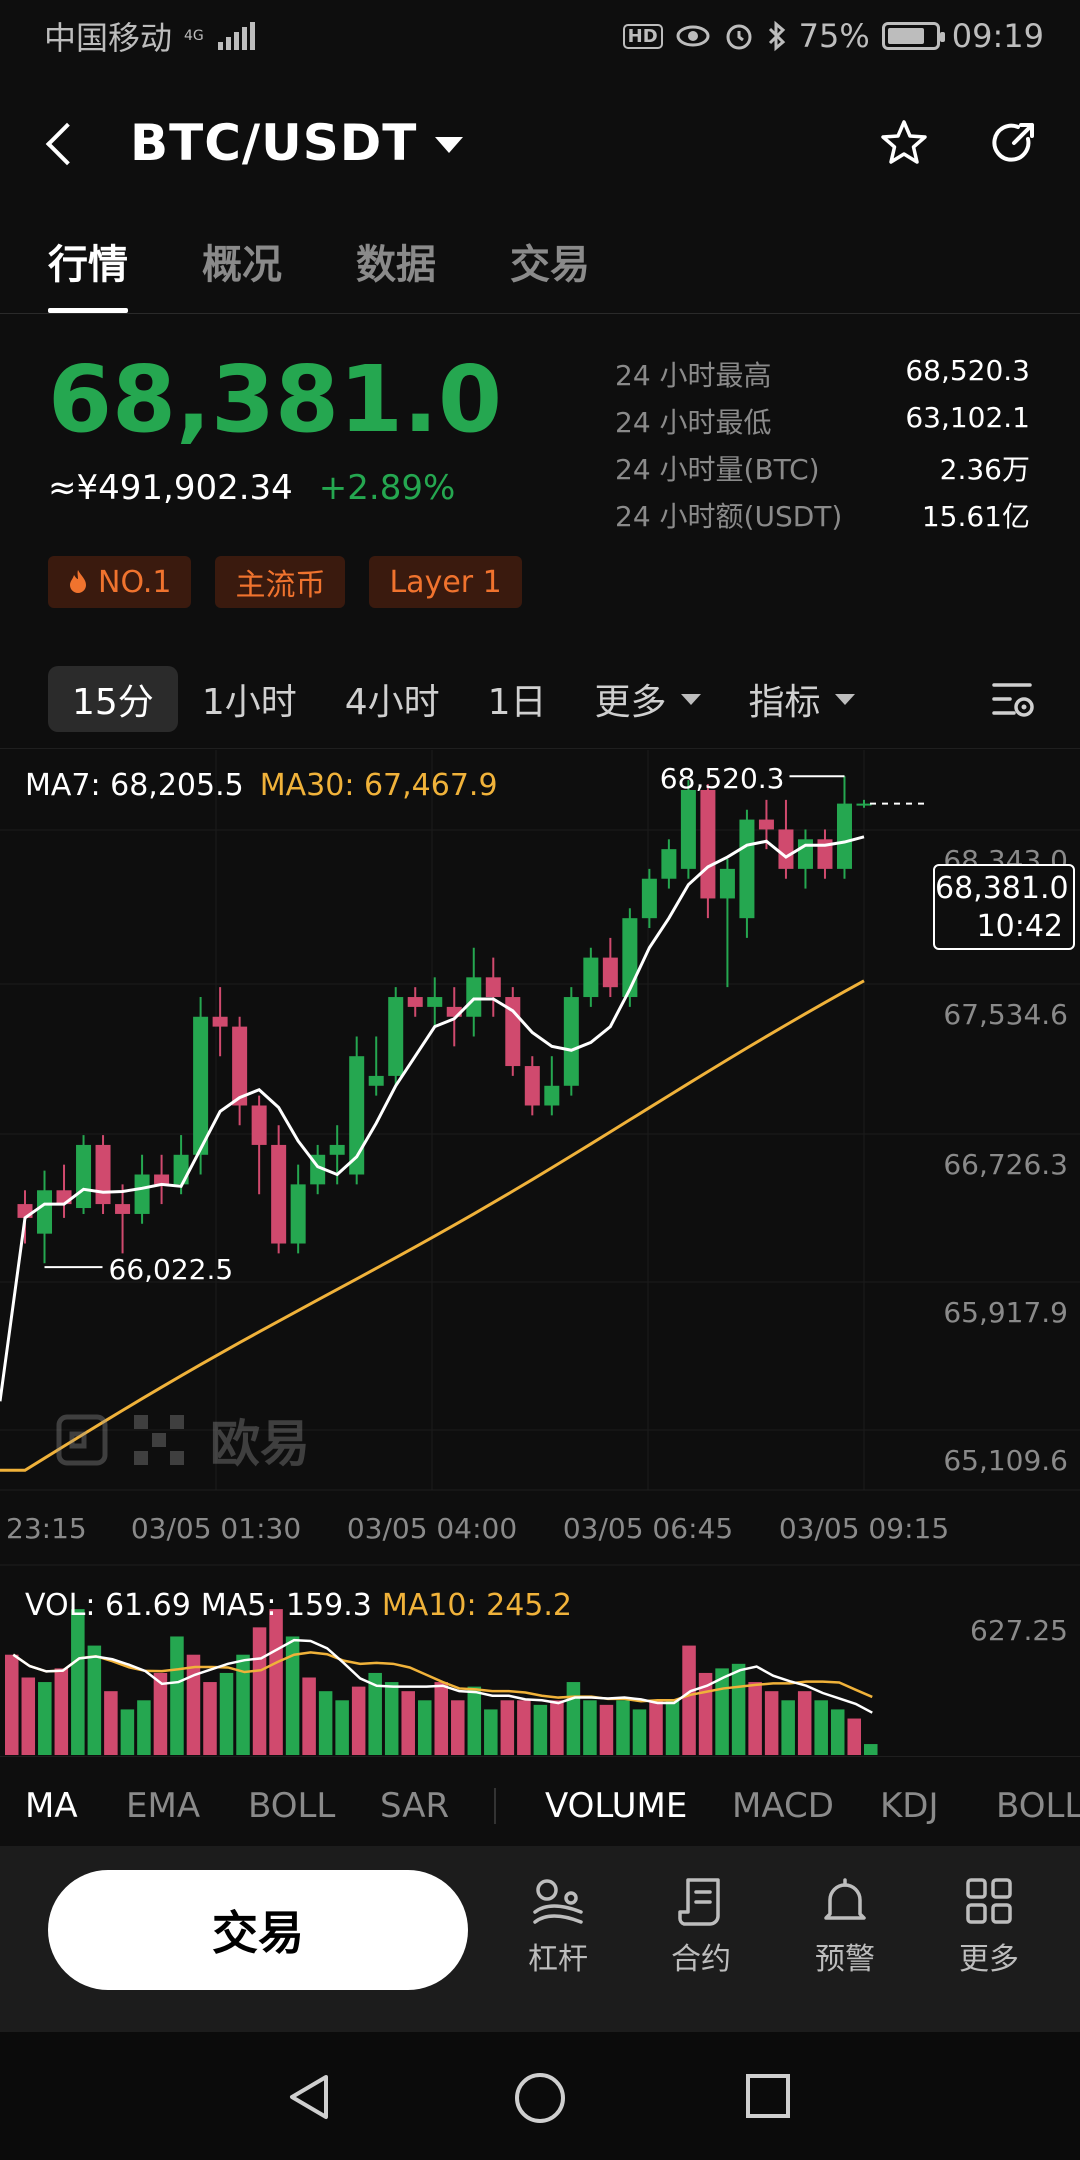 This screenshot has width=1080, height=2160. Describe the element at coordinates (134, 785) in the screenshot. I see `ma7-value: MA7: 68,205.5` at that location.